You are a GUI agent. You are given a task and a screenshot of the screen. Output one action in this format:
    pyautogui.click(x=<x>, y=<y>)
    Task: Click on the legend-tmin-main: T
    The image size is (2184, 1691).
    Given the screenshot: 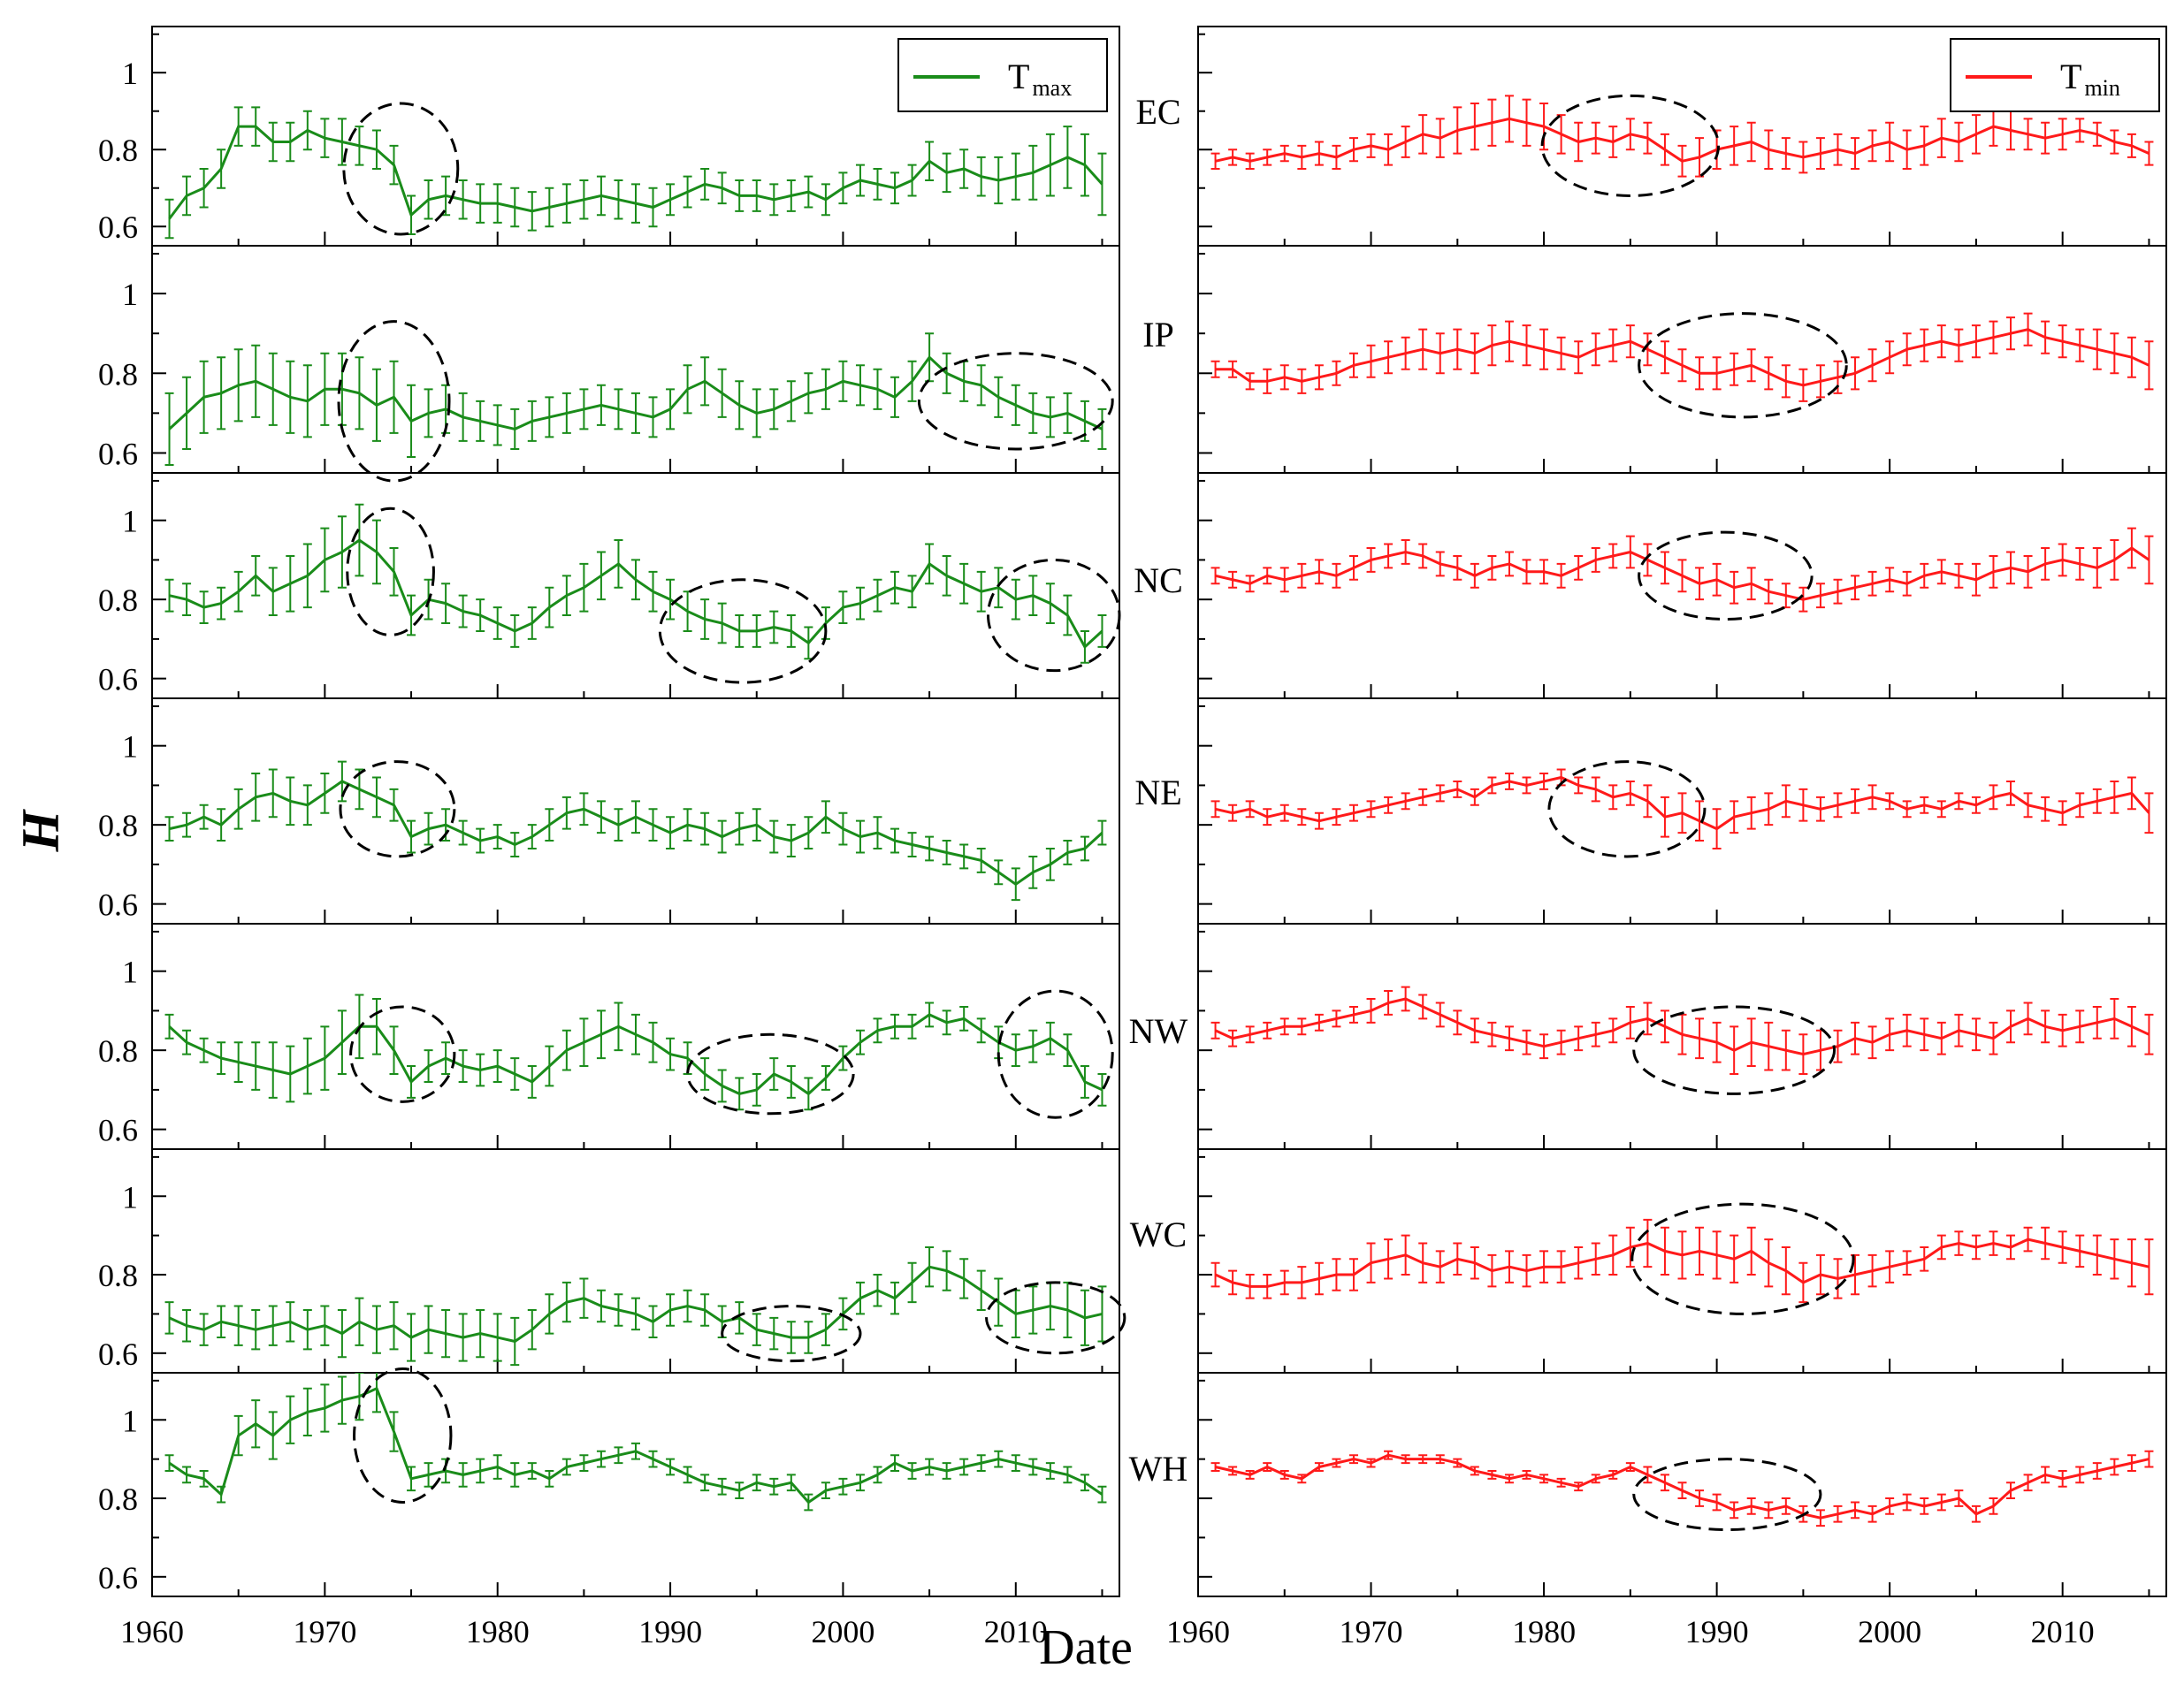 What is the action you would take?
    pyautogui.click(x=2070, y=76)
    